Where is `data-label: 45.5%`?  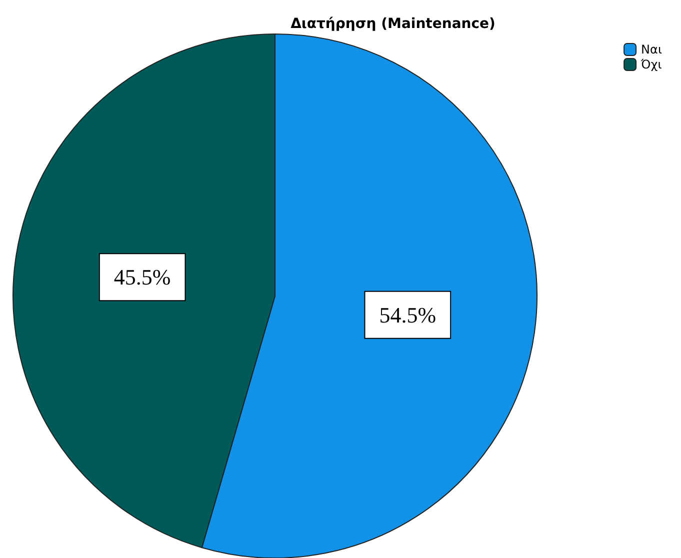
data-label: 45.5% is located at coordinates (142, 277).